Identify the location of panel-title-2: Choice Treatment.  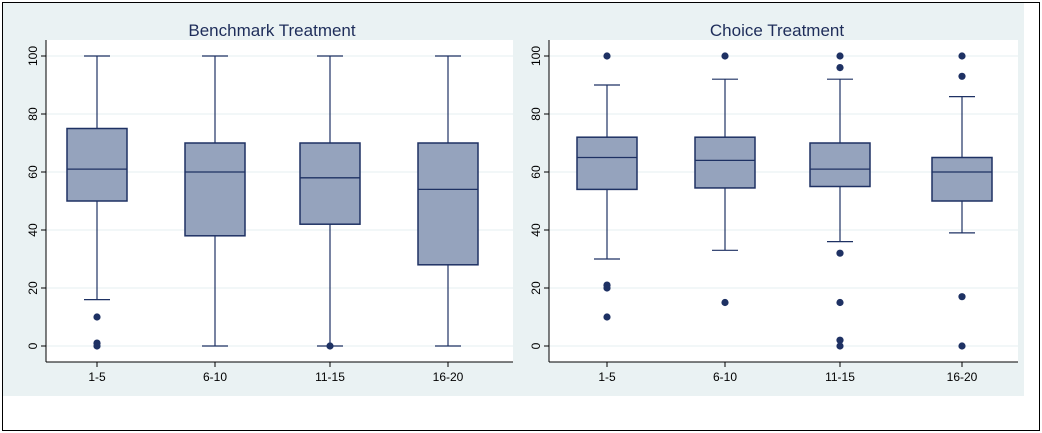
(777, 30).